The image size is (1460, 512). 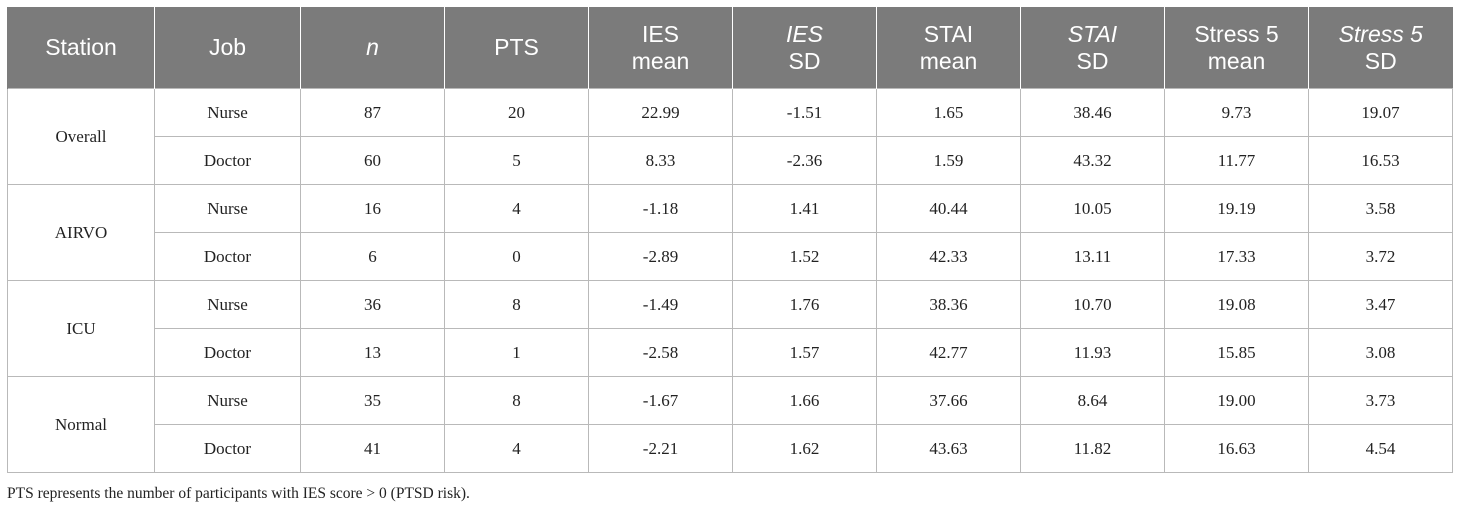 I want to click on value-cell: 38.36, so click(x=948, y=304).